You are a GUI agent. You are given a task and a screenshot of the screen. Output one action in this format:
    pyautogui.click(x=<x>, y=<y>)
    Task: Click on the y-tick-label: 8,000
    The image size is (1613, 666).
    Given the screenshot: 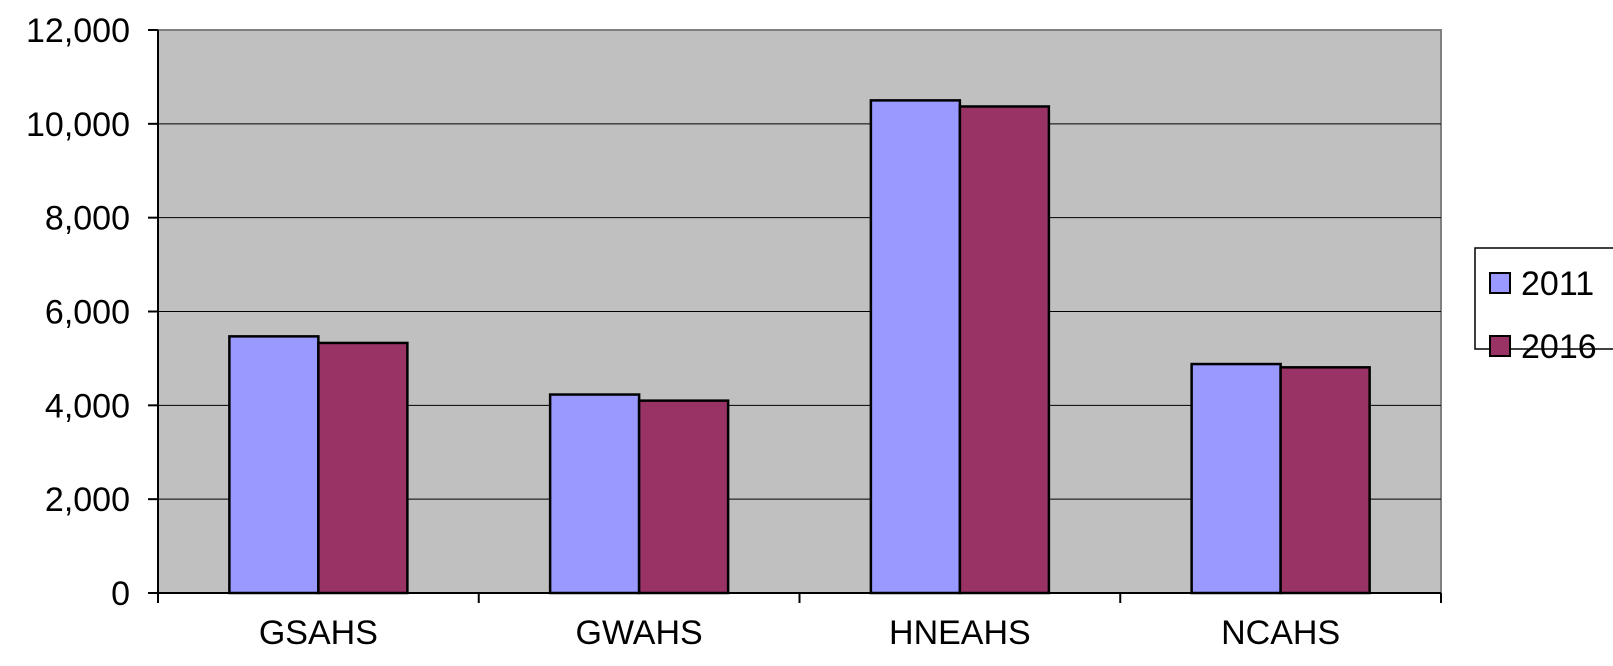 What is the action you would take?
    pyautogui.click(x=87, y=219)
    